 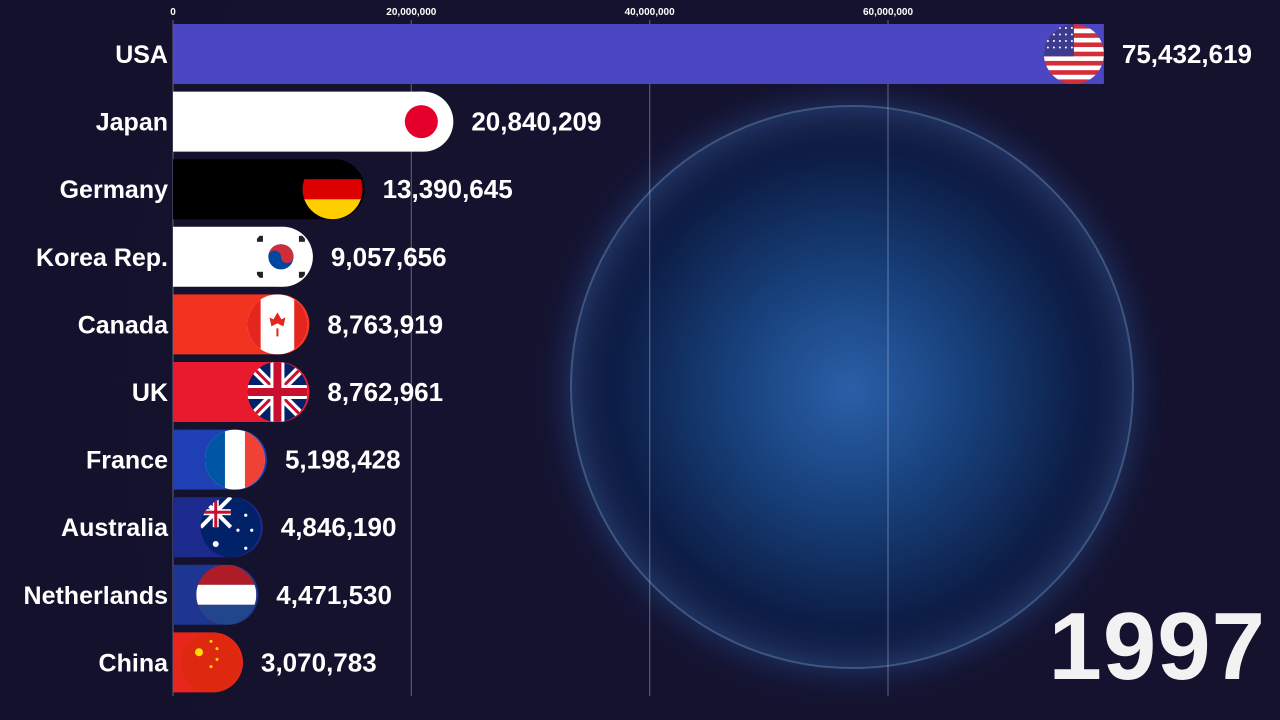 I want to click on bar-row-usa: USA 75,432,619, so click(x=683, y=54).